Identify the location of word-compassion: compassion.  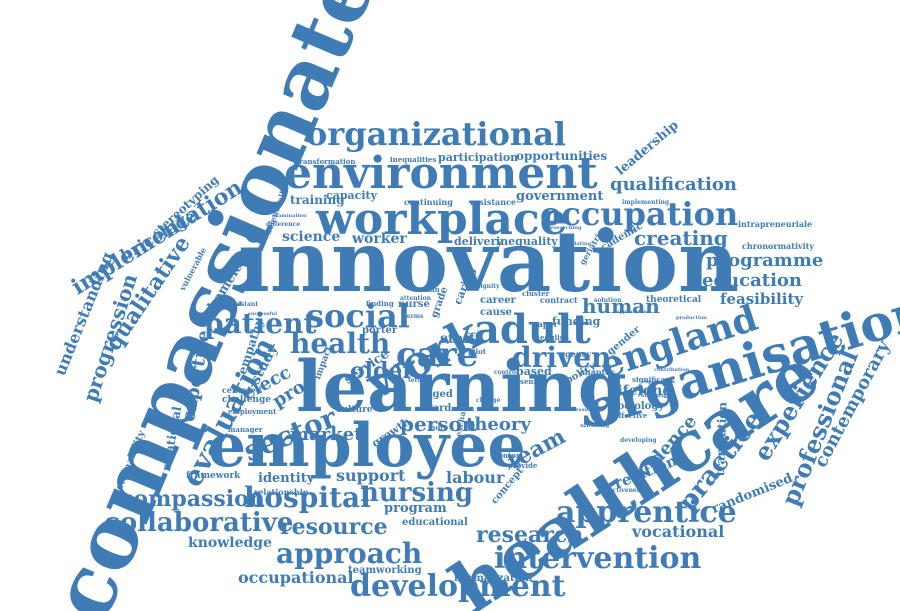
(192, 499).